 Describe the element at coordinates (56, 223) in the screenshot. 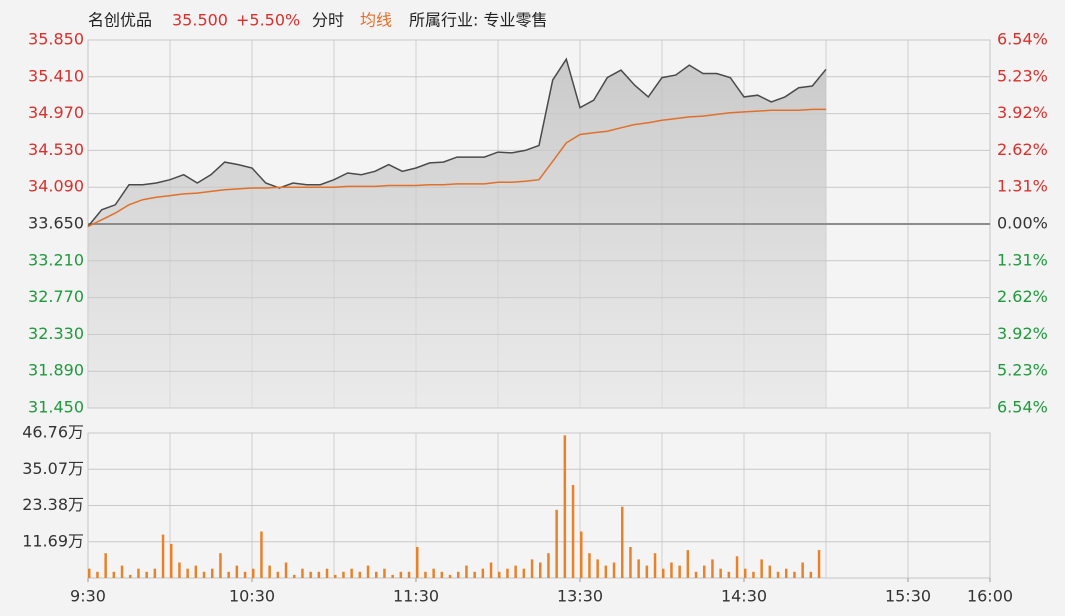

I see `y-tick-label: 33.650` at that location.